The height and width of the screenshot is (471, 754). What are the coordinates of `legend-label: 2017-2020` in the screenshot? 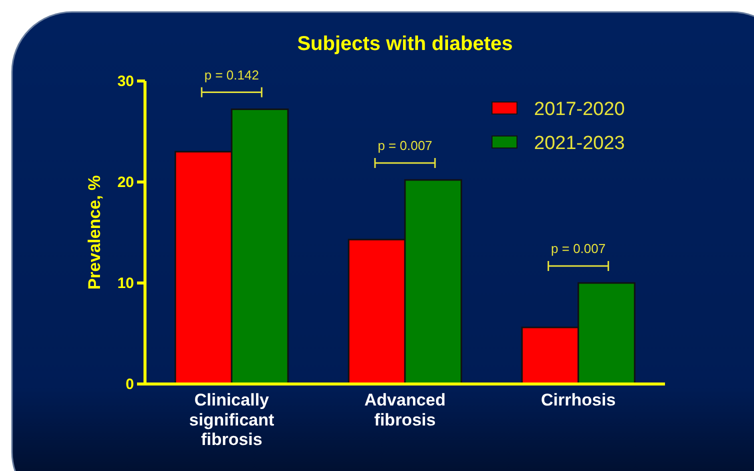 It's located at (579, 109).